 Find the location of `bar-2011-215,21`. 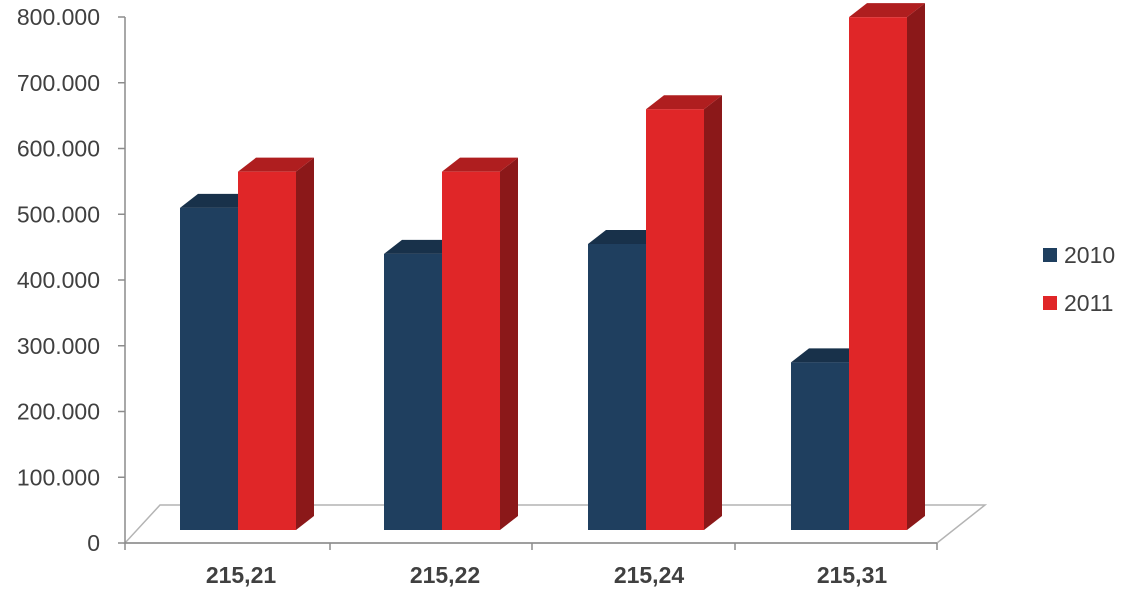

bar-2011-215,21 is located at coordinates (276, 343).